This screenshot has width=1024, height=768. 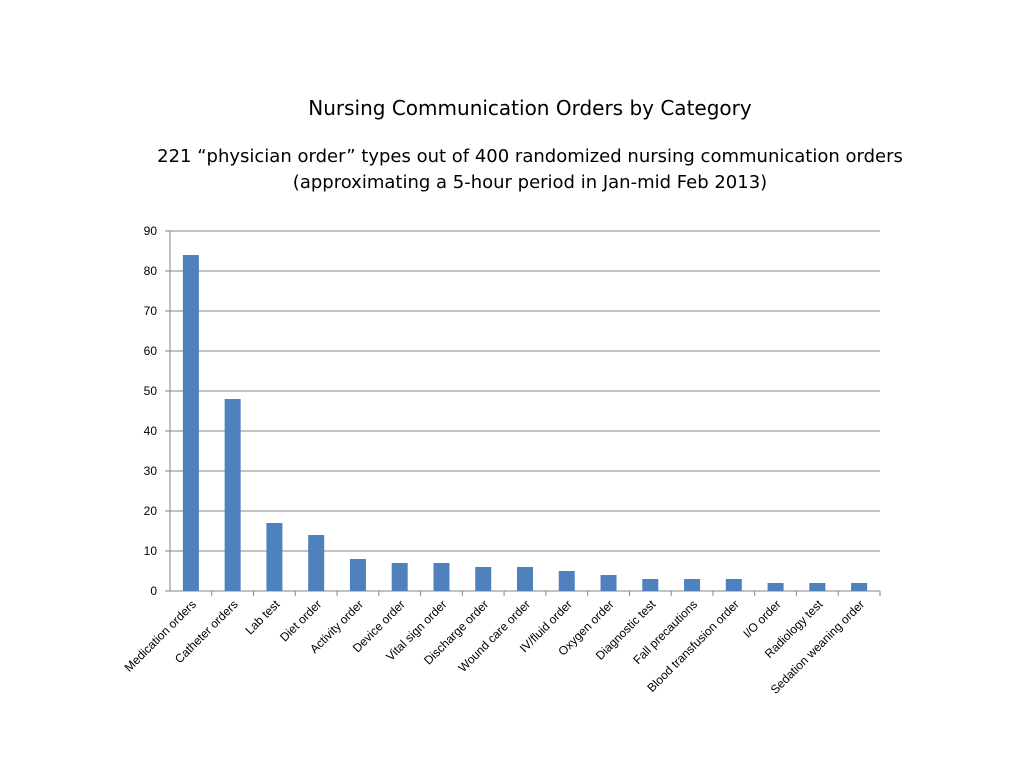 I want to click on y-tick-label: 40, so click(x=151, y=431).